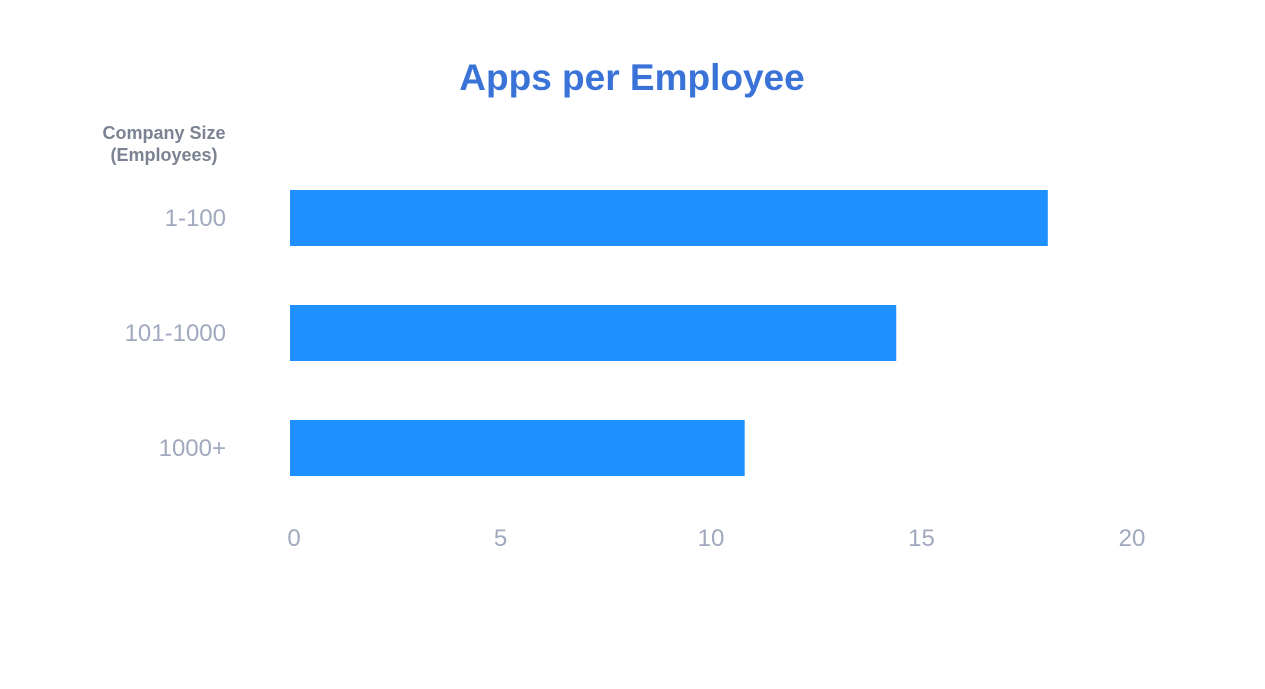  What do you see at coordinates (293, 538) in the screenshot?
I see `x-tick-label-0: 0` at bounding box center [293, 538].